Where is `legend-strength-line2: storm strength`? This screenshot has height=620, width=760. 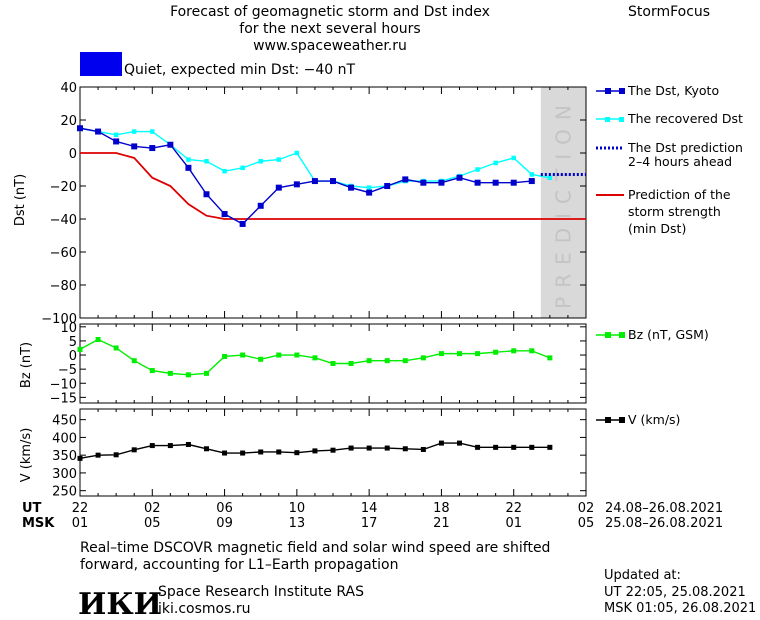 legend-strength-line2: storm strength is located at coordinates (674, 211).